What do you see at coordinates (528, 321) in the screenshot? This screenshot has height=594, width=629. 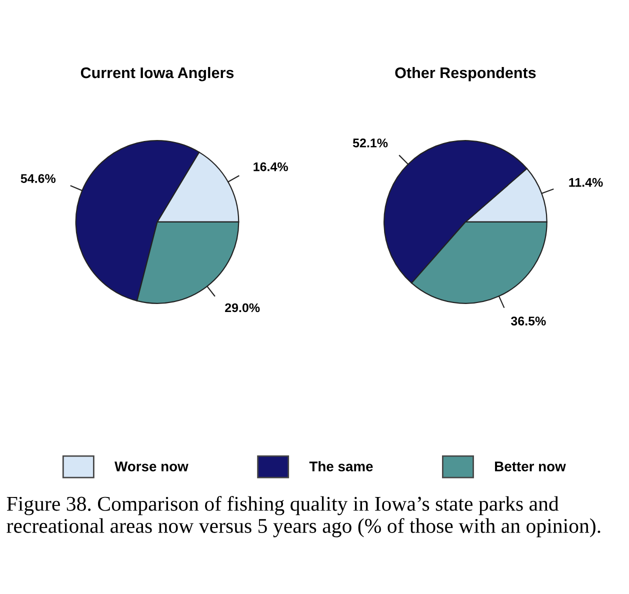 I see `data-label: 36.5%` at bounding box center [528, 321].